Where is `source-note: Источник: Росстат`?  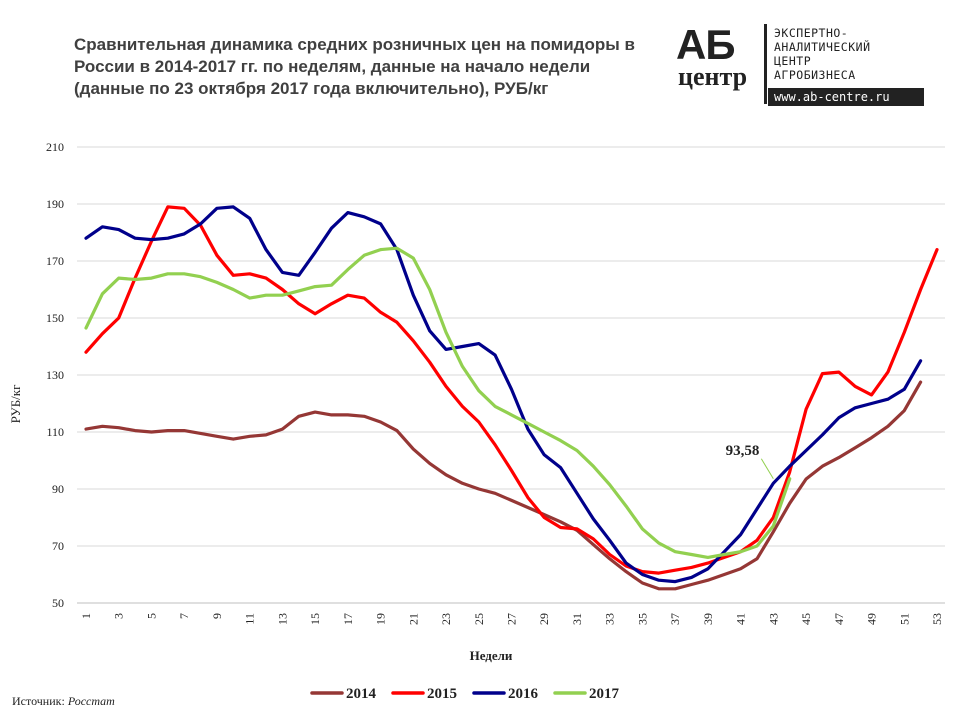
source-note: Источник: Росстат is located at coordinates (63, 701).